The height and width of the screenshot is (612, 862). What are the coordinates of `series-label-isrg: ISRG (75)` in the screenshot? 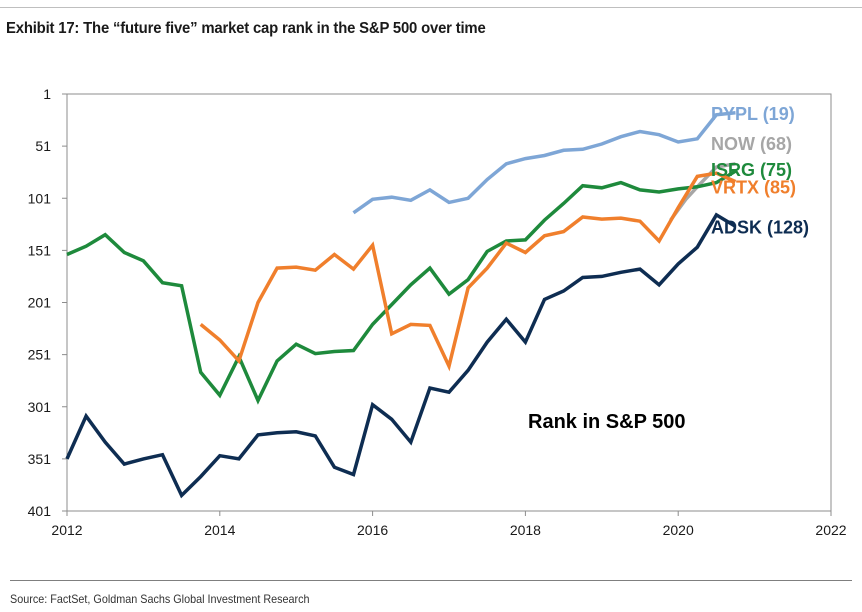 It's located at (751, 170).